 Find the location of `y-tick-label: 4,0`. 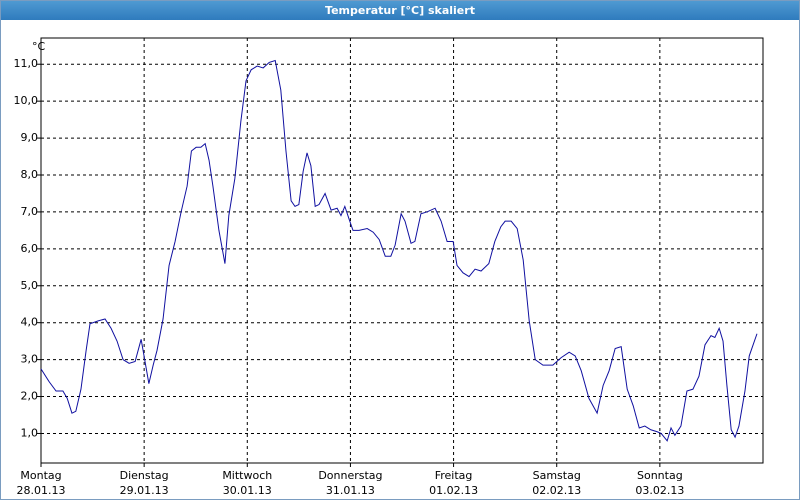

y-tick-label: 4,0 is located at coordinates (30, 322).